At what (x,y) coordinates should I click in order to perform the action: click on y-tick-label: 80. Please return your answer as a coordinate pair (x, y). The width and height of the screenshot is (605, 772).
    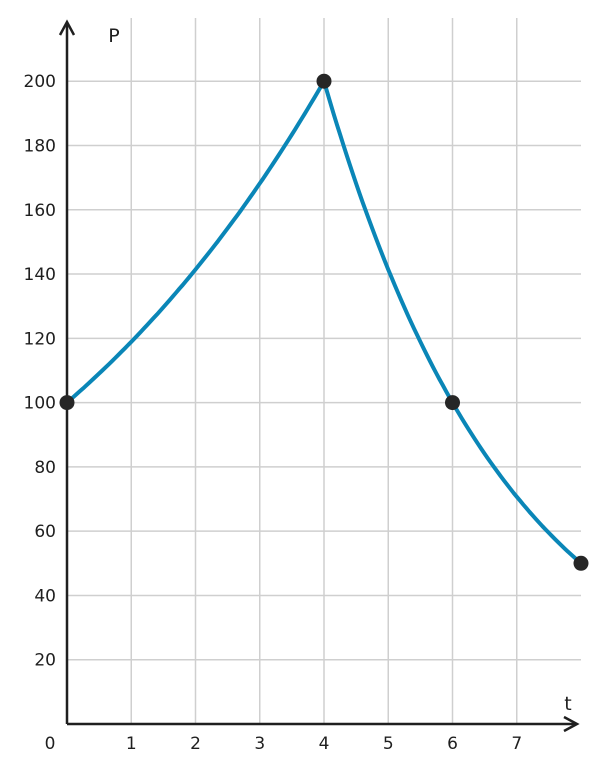
    Looking at the image, I should click on (45, 468).